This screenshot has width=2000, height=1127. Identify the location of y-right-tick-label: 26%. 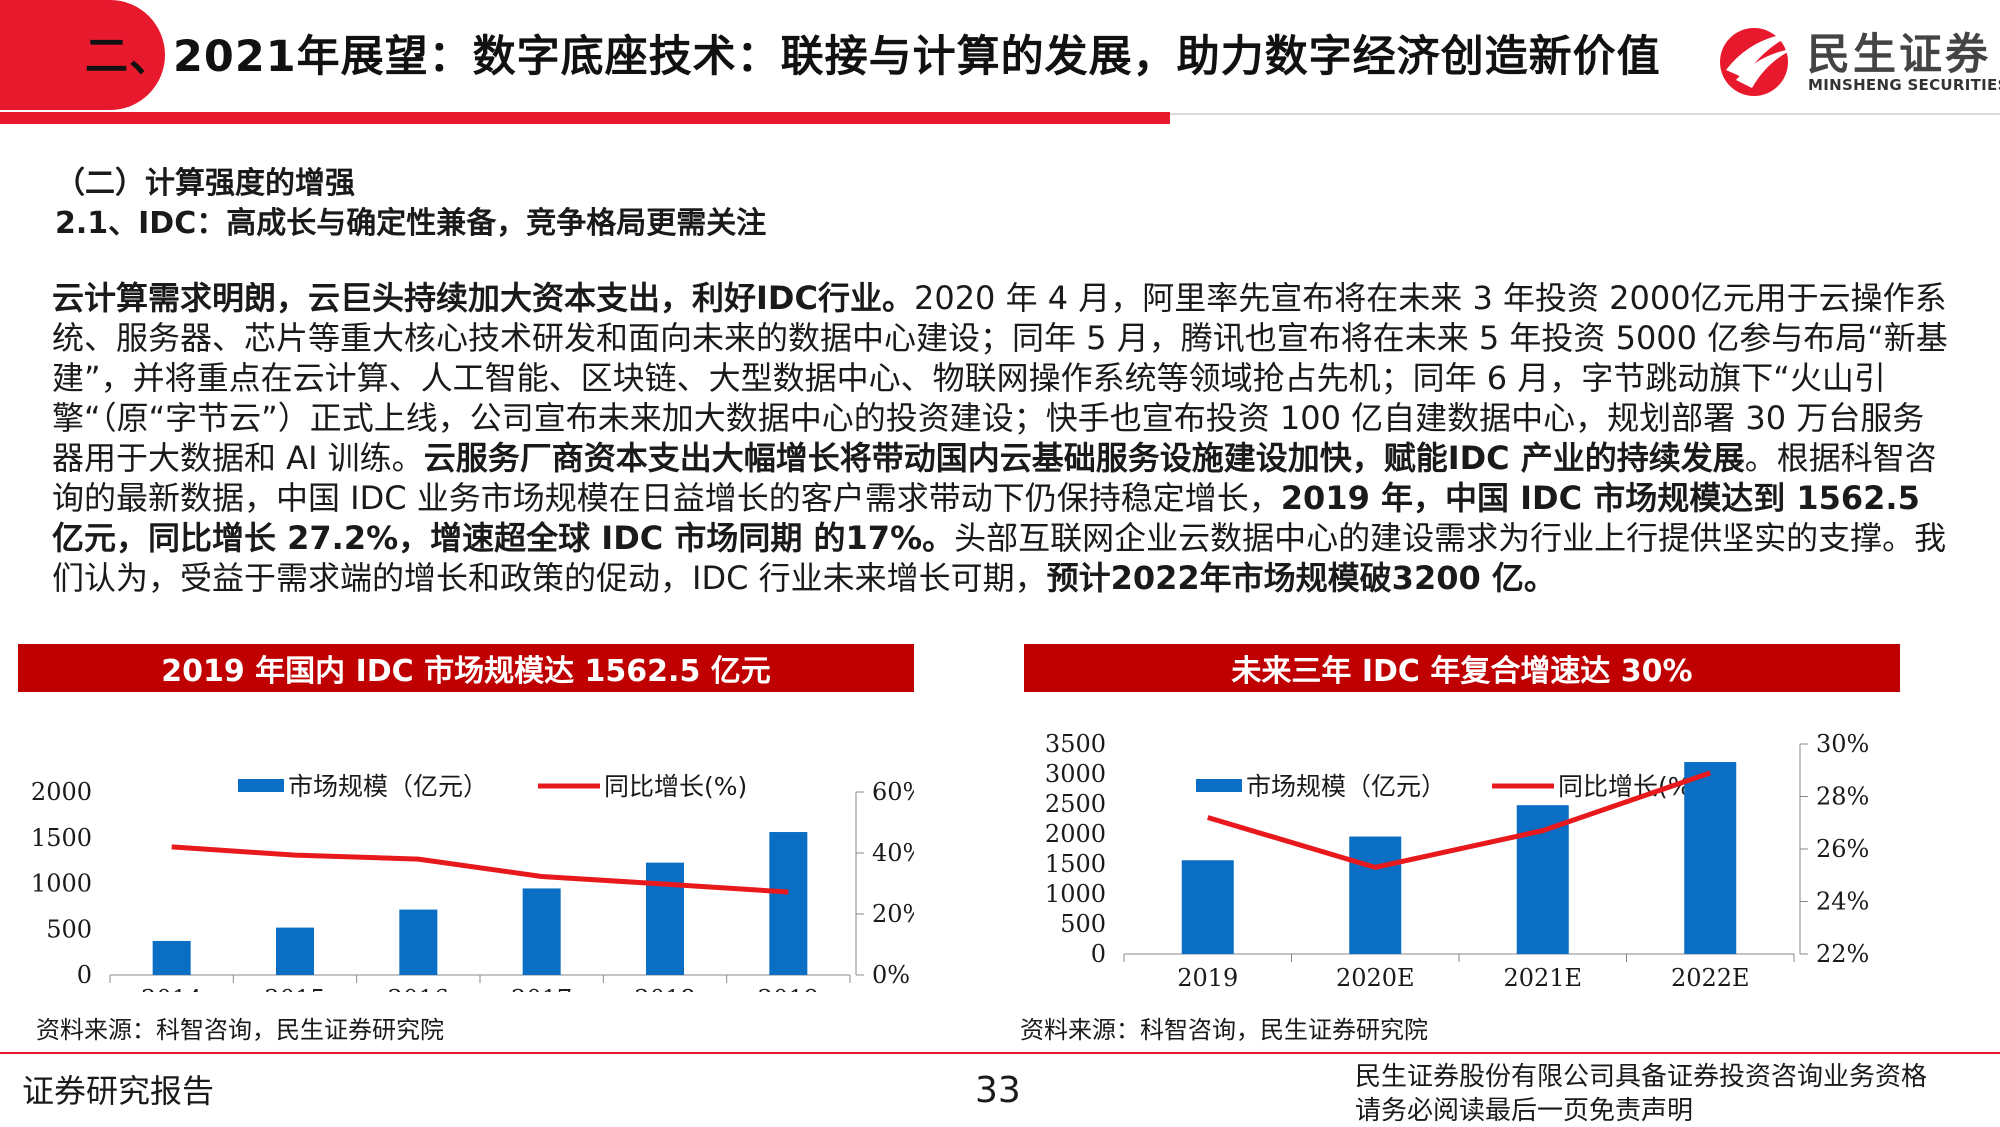
(1842, 849).